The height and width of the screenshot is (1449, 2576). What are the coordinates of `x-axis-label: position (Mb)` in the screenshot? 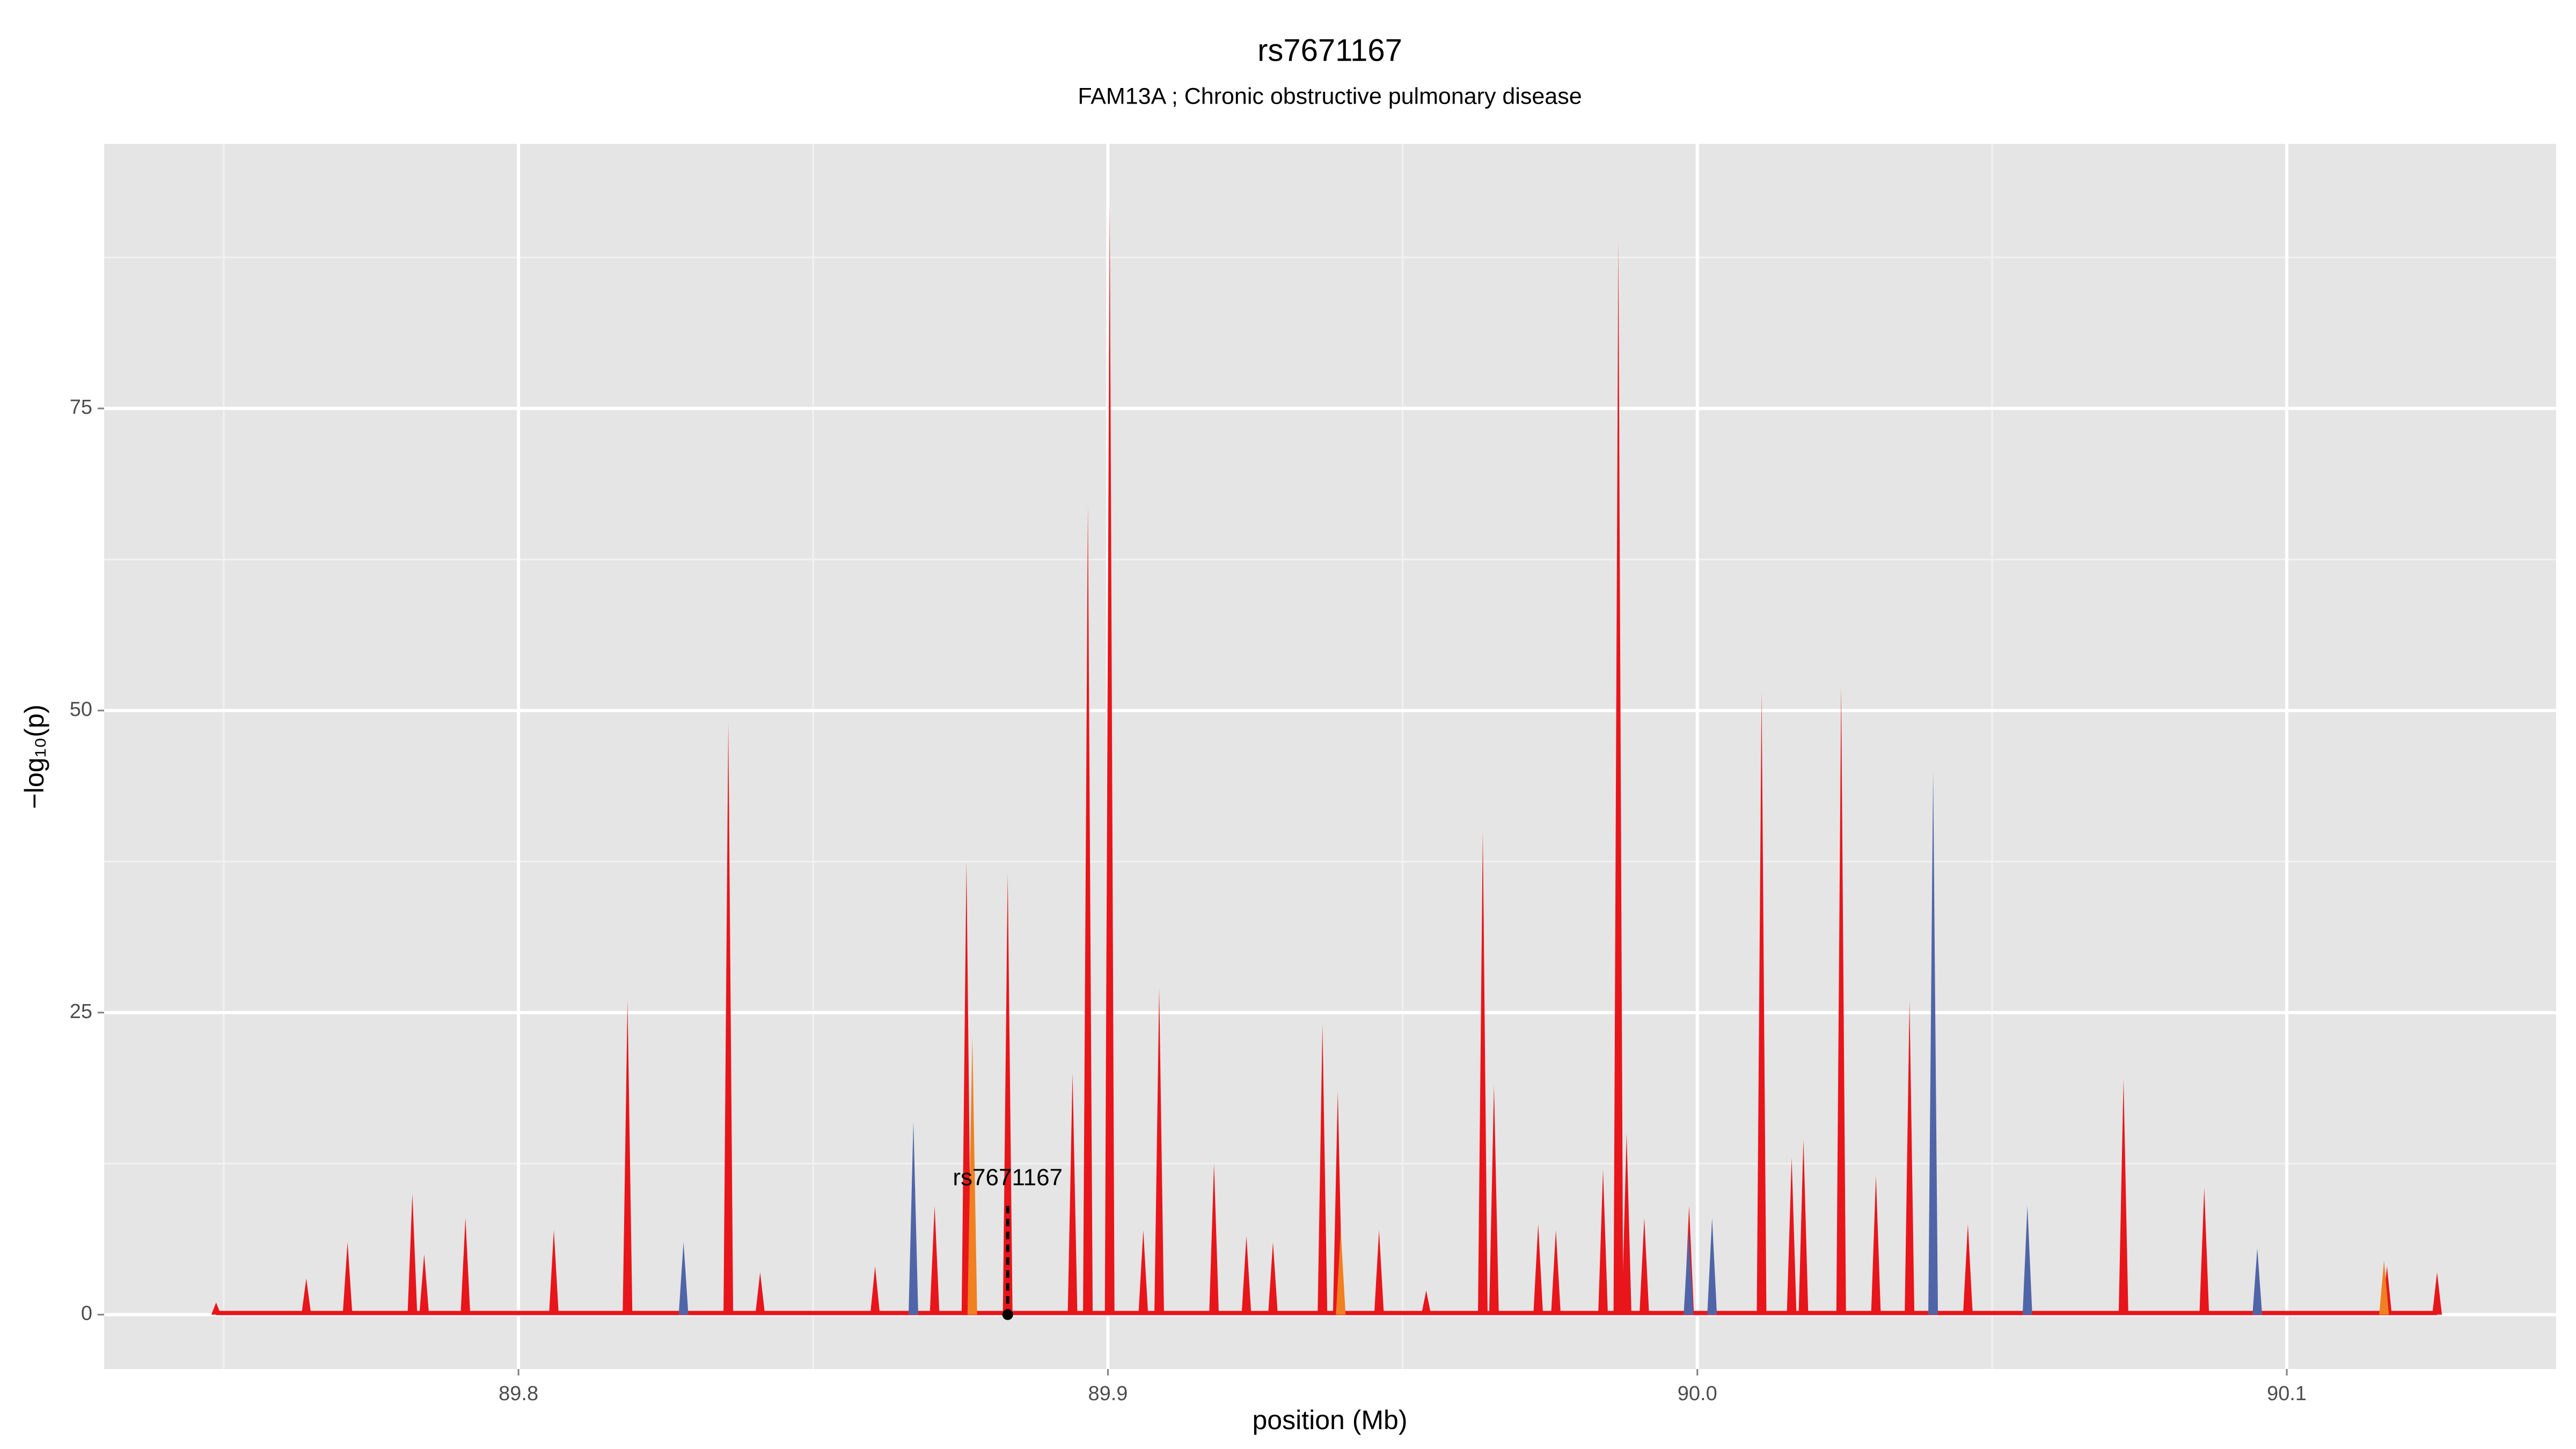 It's located at (1330, 1420).